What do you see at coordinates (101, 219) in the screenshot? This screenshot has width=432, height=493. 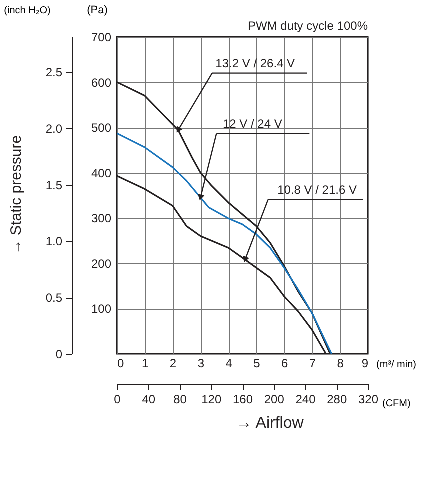 I see `y-tick-label: 300` at bounding box center [101, 219].